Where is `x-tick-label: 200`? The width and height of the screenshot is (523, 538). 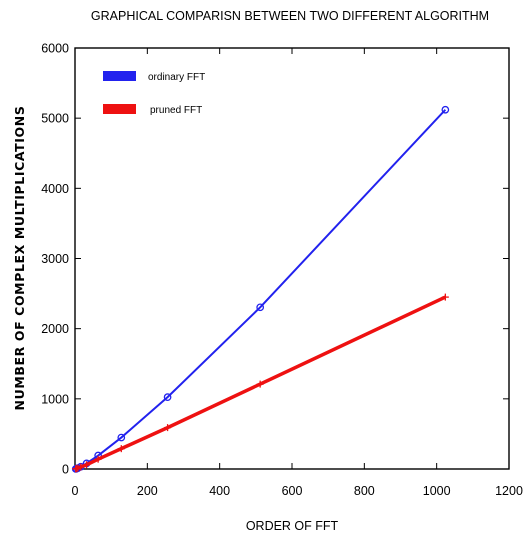
x-tick-label: 200 is located at coordinates (147, 491).